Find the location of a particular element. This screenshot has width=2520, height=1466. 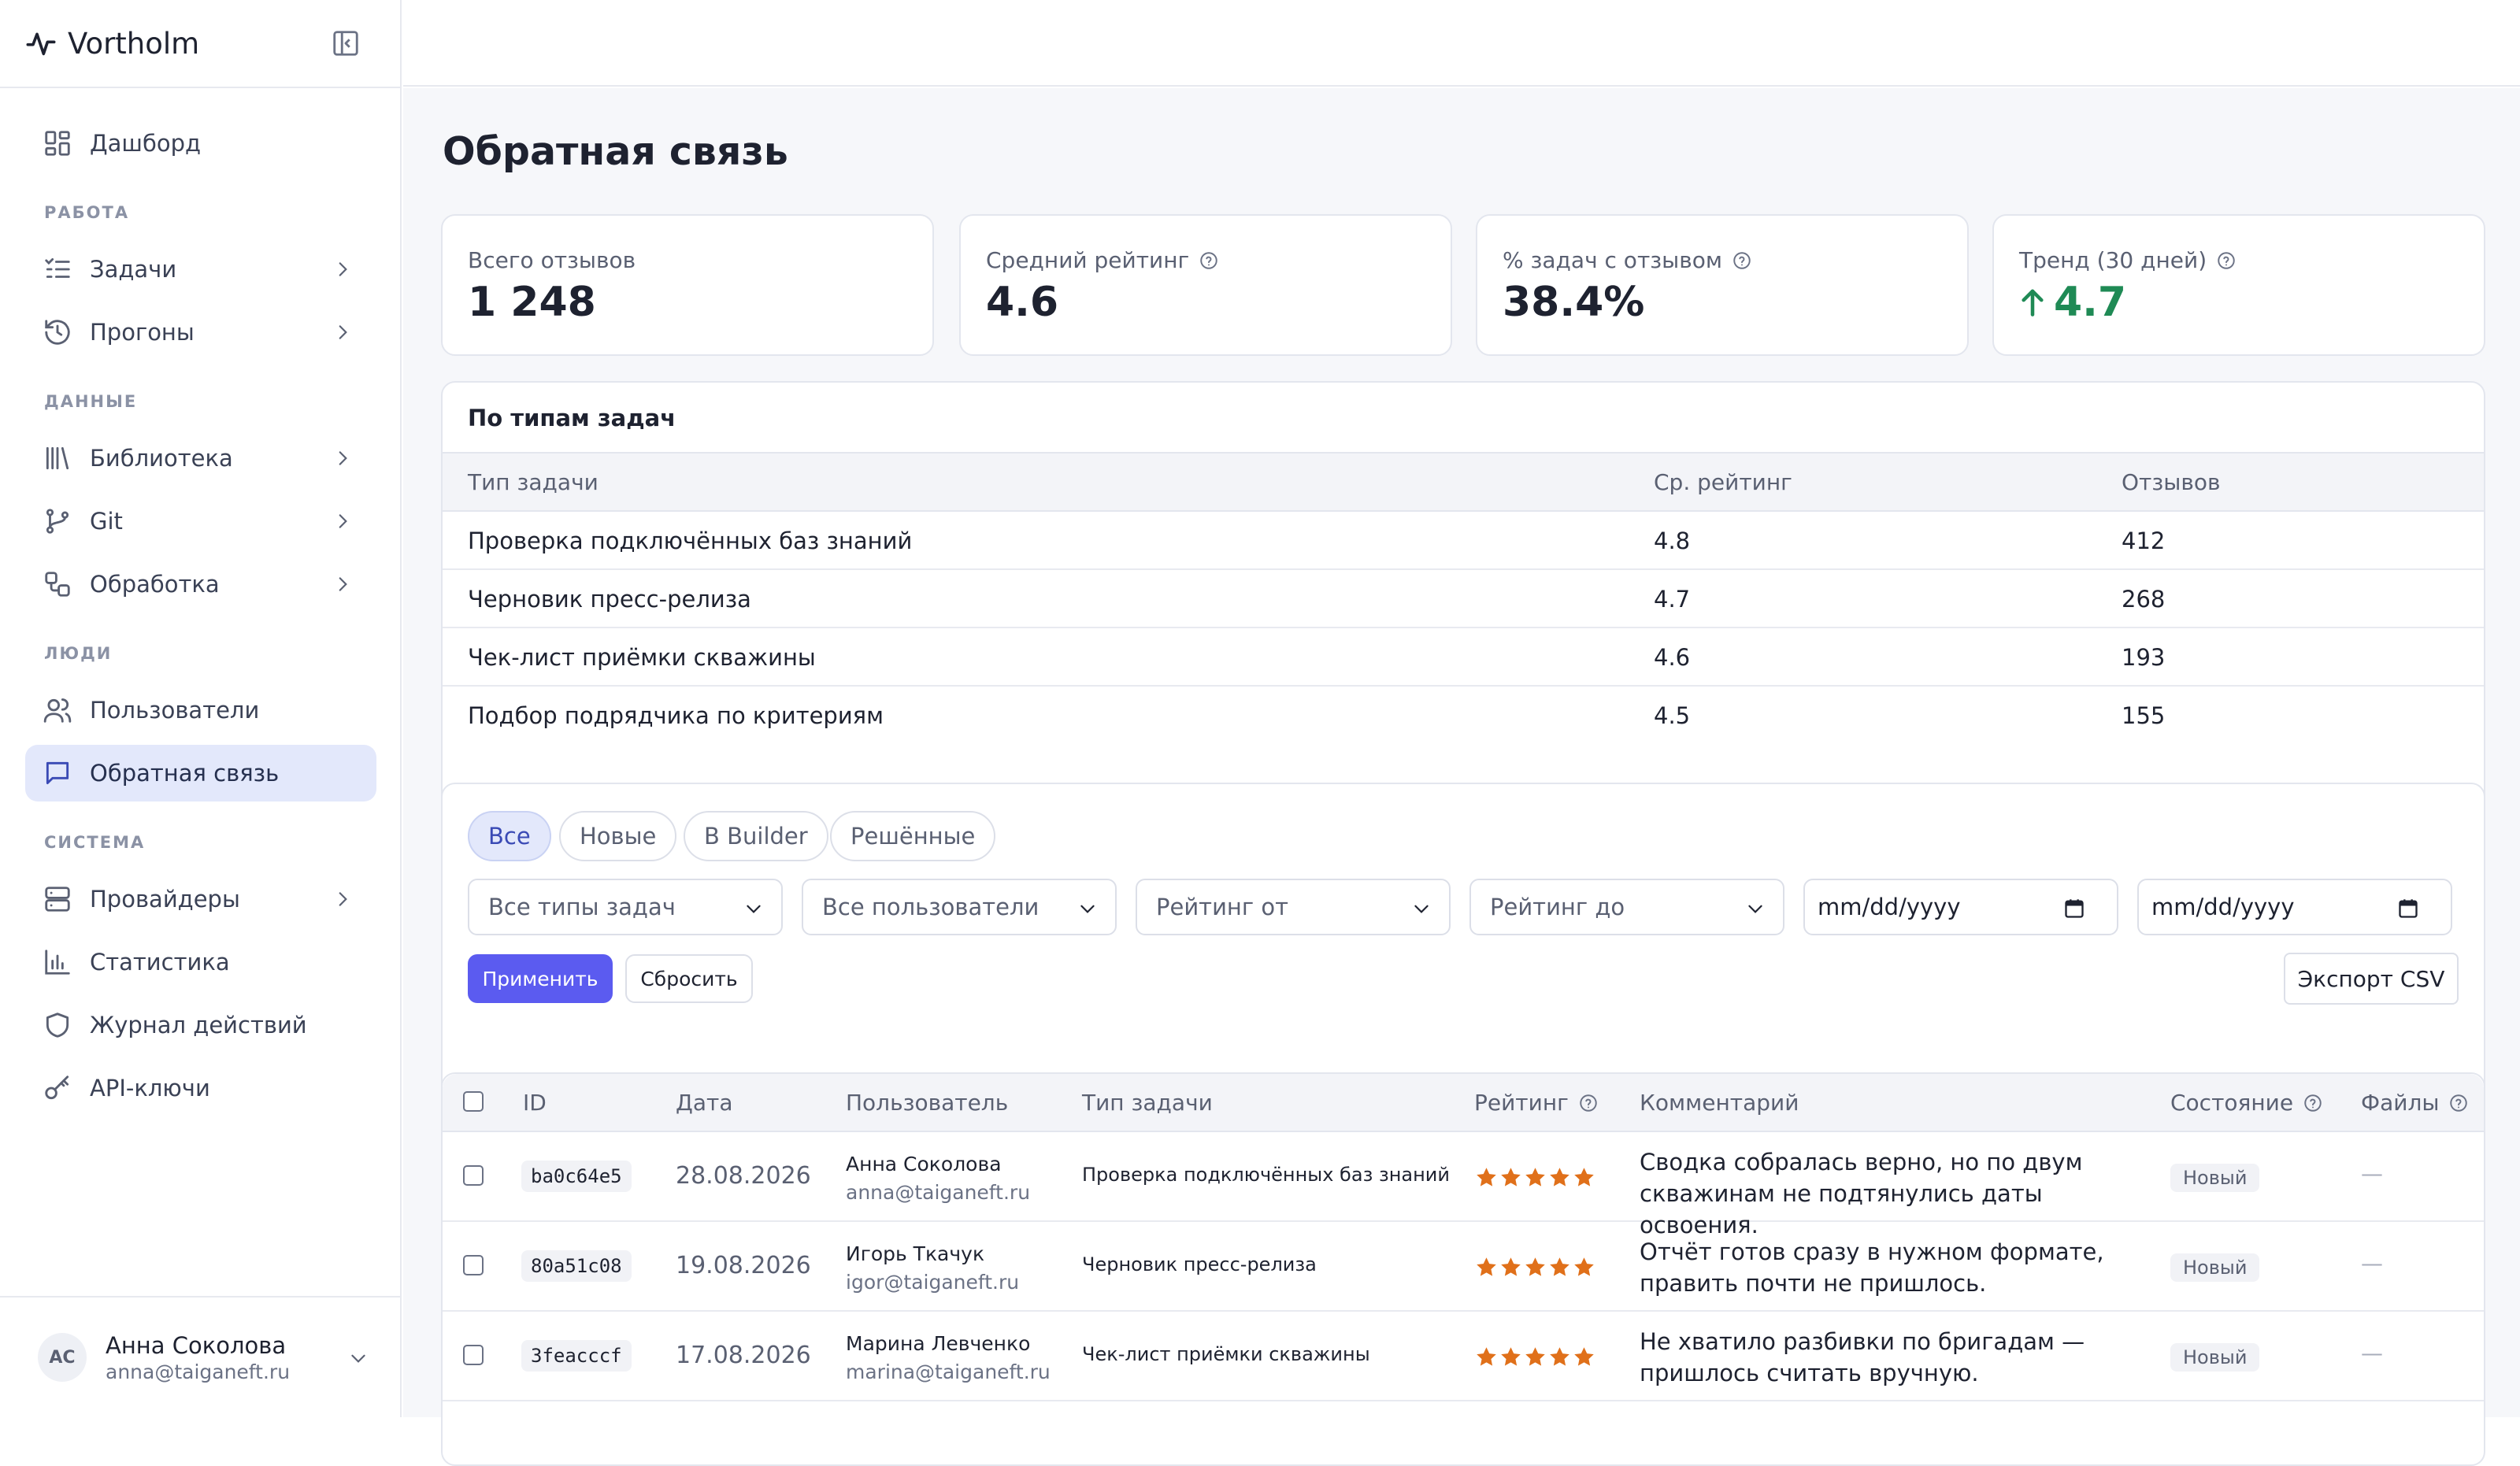

kpi-card-avg-rating: Средний рейтинг 4.6 is located at coordinates (1205, 285).